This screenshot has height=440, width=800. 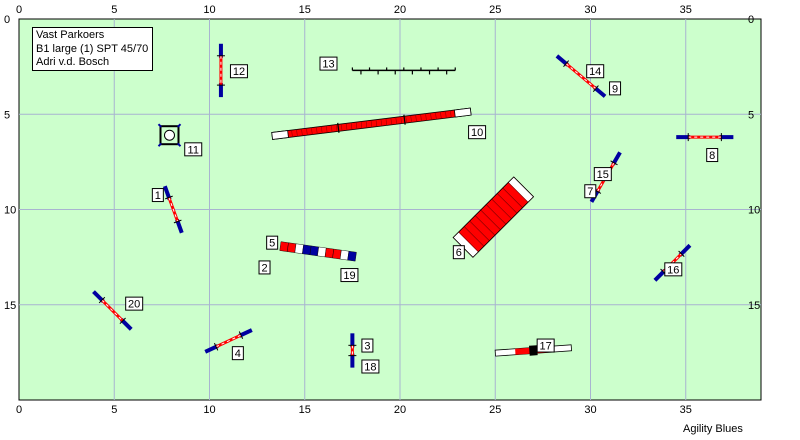 What do you see at coordinates (590, 10) in the screenshot?
I see `x-tick-label-top: 30` at bounding box center [590, 10].